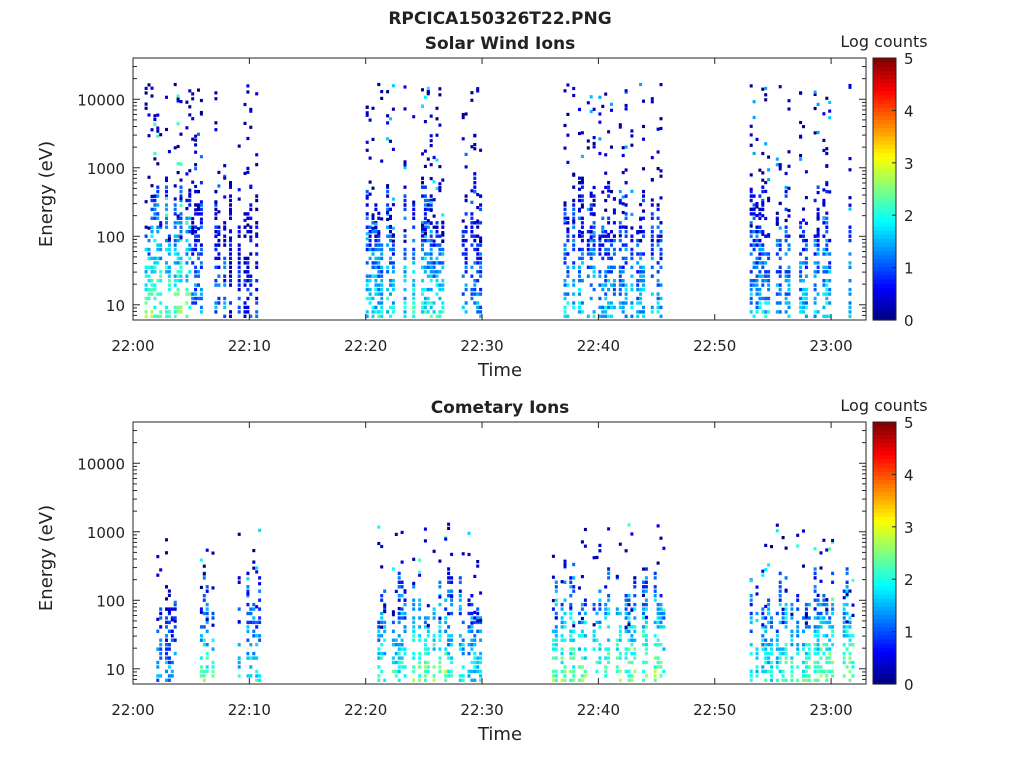 This screenshot has width=1024, height=768. I want to click on x-tick-label: 22:20, so click(365, 346).